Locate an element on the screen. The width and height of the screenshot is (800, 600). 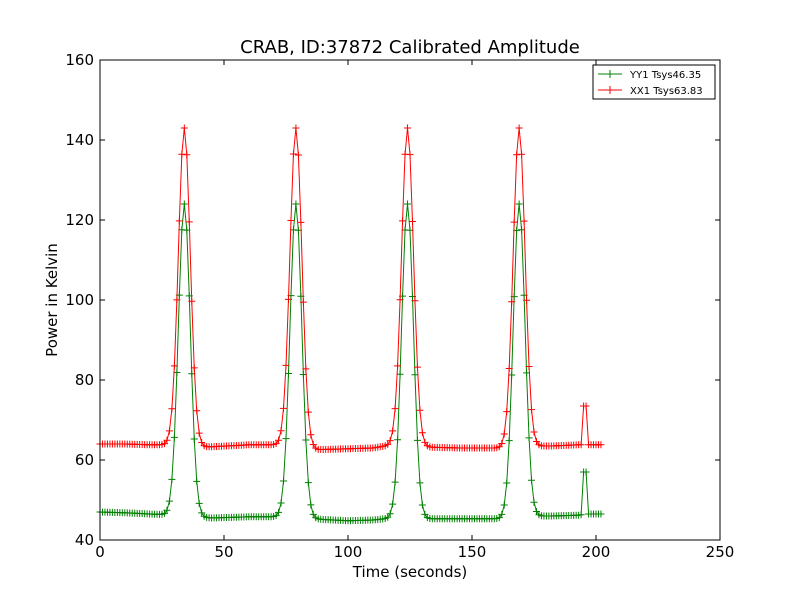
y-tick-label: 100 is located at coordinates (79, 300).